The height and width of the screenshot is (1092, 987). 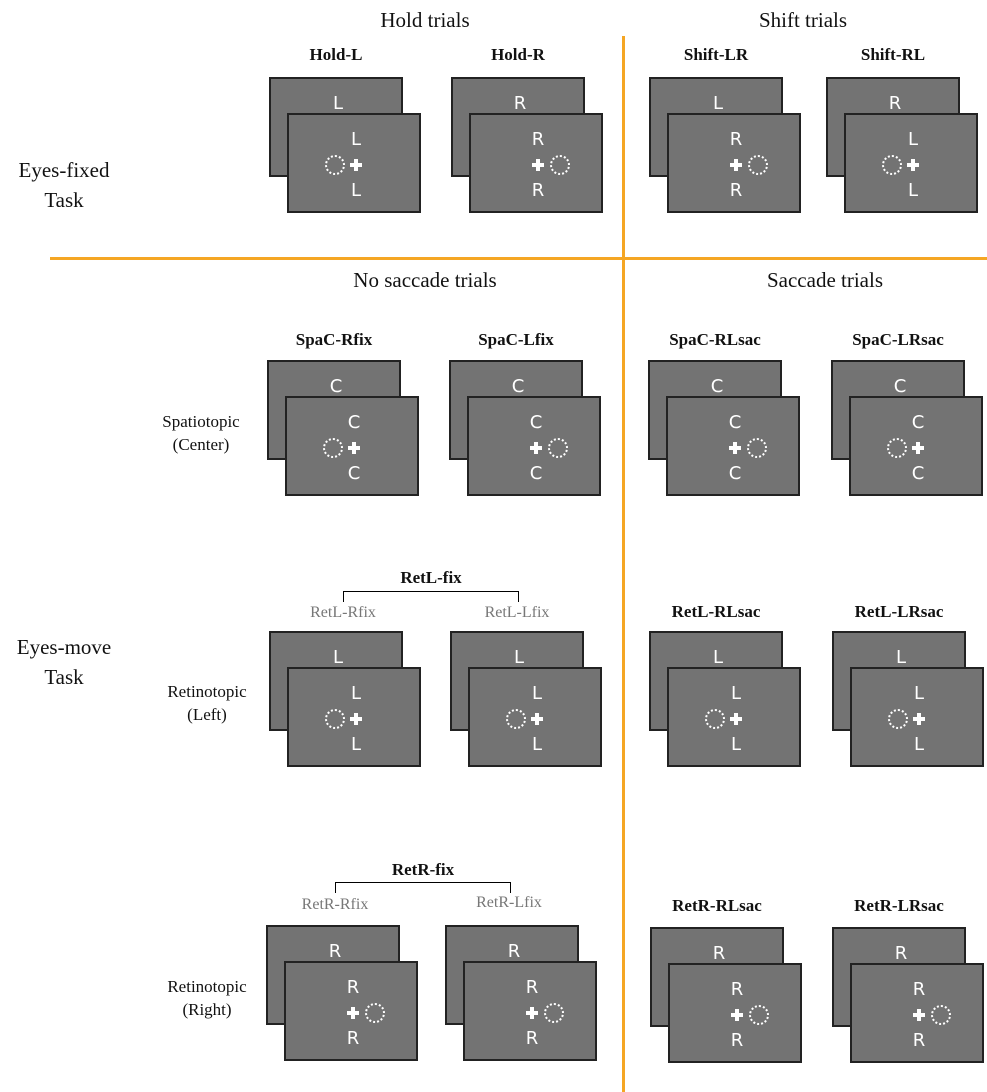 What do you see at coordinates (803, 20) in the screenshot?
I see `header-shift-trials: Shift trials` at bounding box center [803, 20].